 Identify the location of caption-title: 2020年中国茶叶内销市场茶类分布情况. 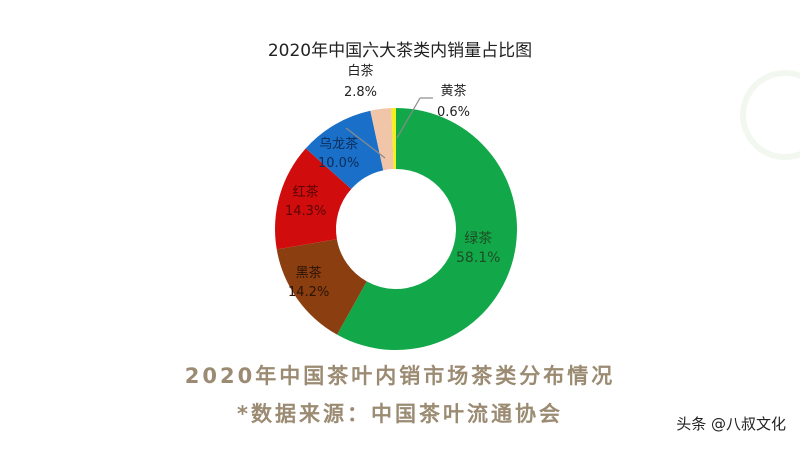
(400, 376).